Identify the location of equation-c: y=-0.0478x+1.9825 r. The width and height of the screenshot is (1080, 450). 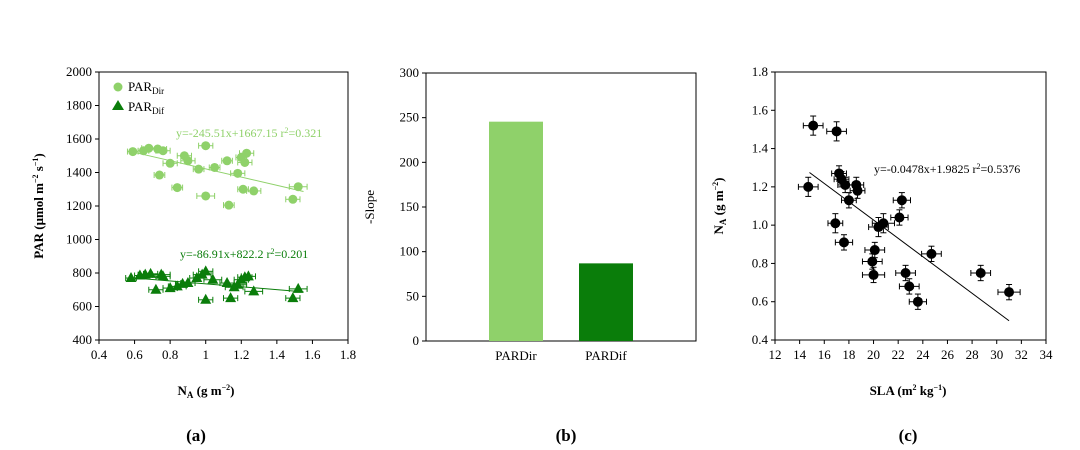
(925, 169).